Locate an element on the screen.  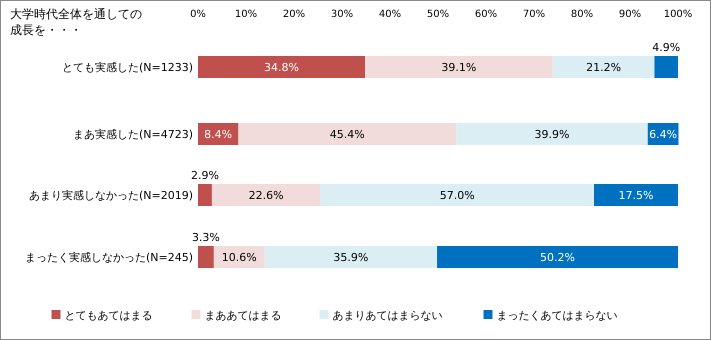
x-tick-label: 90% is located at coordinates (630, 14).